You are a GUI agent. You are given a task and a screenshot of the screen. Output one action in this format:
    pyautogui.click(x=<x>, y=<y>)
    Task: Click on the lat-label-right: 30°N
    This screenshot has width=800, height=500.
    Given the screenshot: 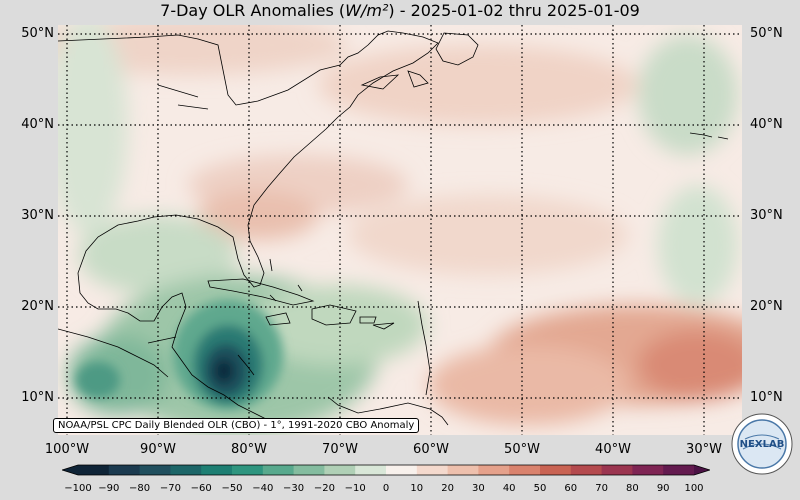 What is the action you would take?
    pyautogui.click(x=766, y=215)
    